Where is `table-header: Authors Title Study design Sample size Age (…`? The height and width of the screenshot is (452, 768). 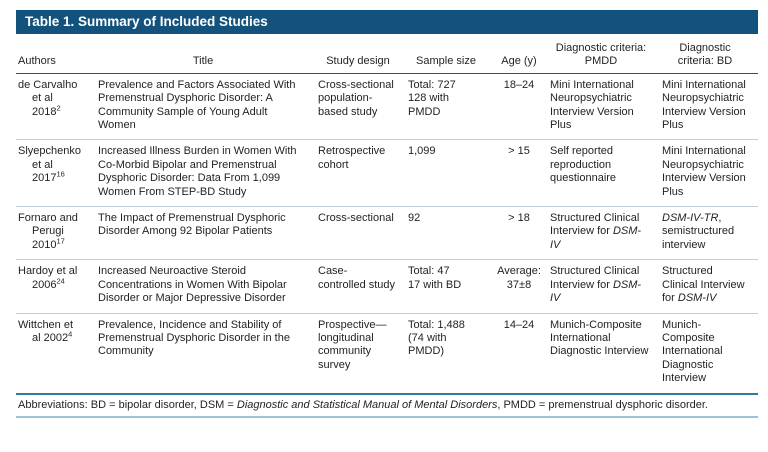
table-header: Authors Title Study design Sample size Age (… is located at coordinates (387, 54).